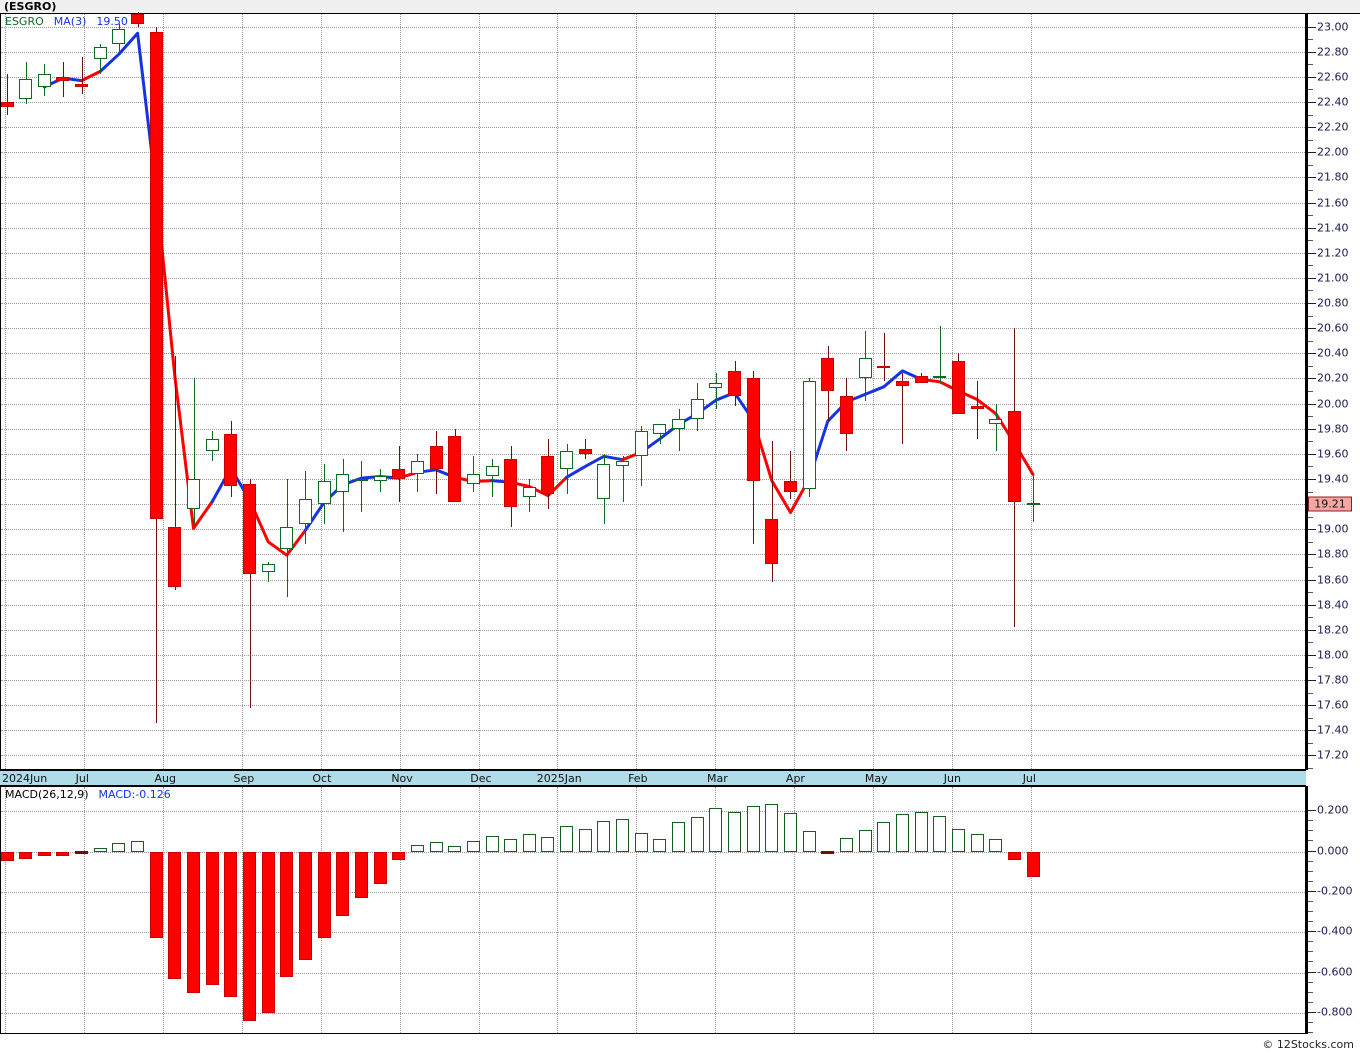 The height and width of the screenshot is (1056, 1360). Describe the element at coordinates (1333, 554) in the screenshot. I see `y-axis-label: 18.80` at that location.